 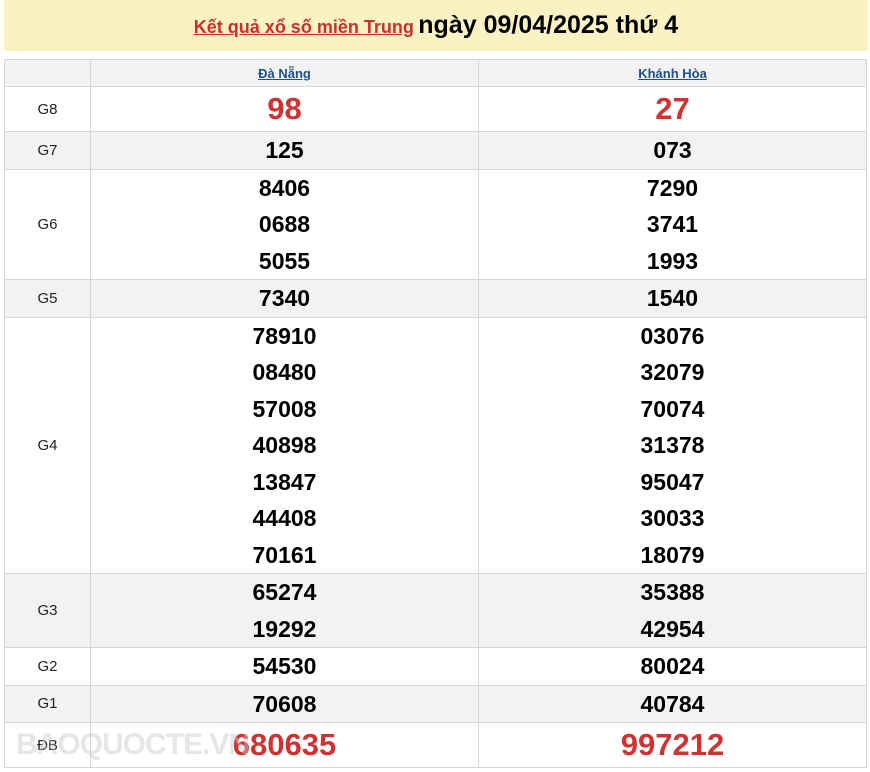 I want to click on prize-row: G6 8406 0688 5055 7290 3741 1993, so click(x=435, y=224).